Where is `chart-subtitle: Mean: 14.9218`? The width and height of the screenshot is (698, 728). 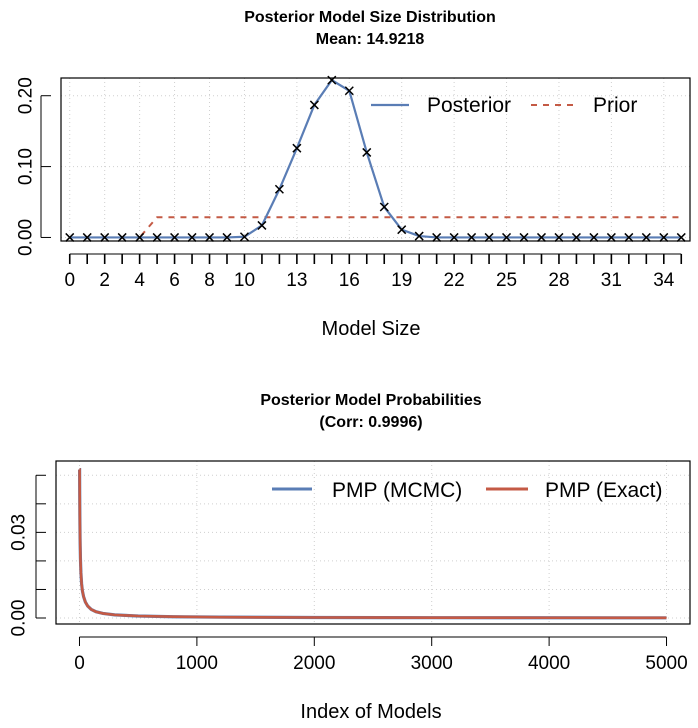
chart-subtitle: Mean: 14.9218 is located at coordinates (370, 39).